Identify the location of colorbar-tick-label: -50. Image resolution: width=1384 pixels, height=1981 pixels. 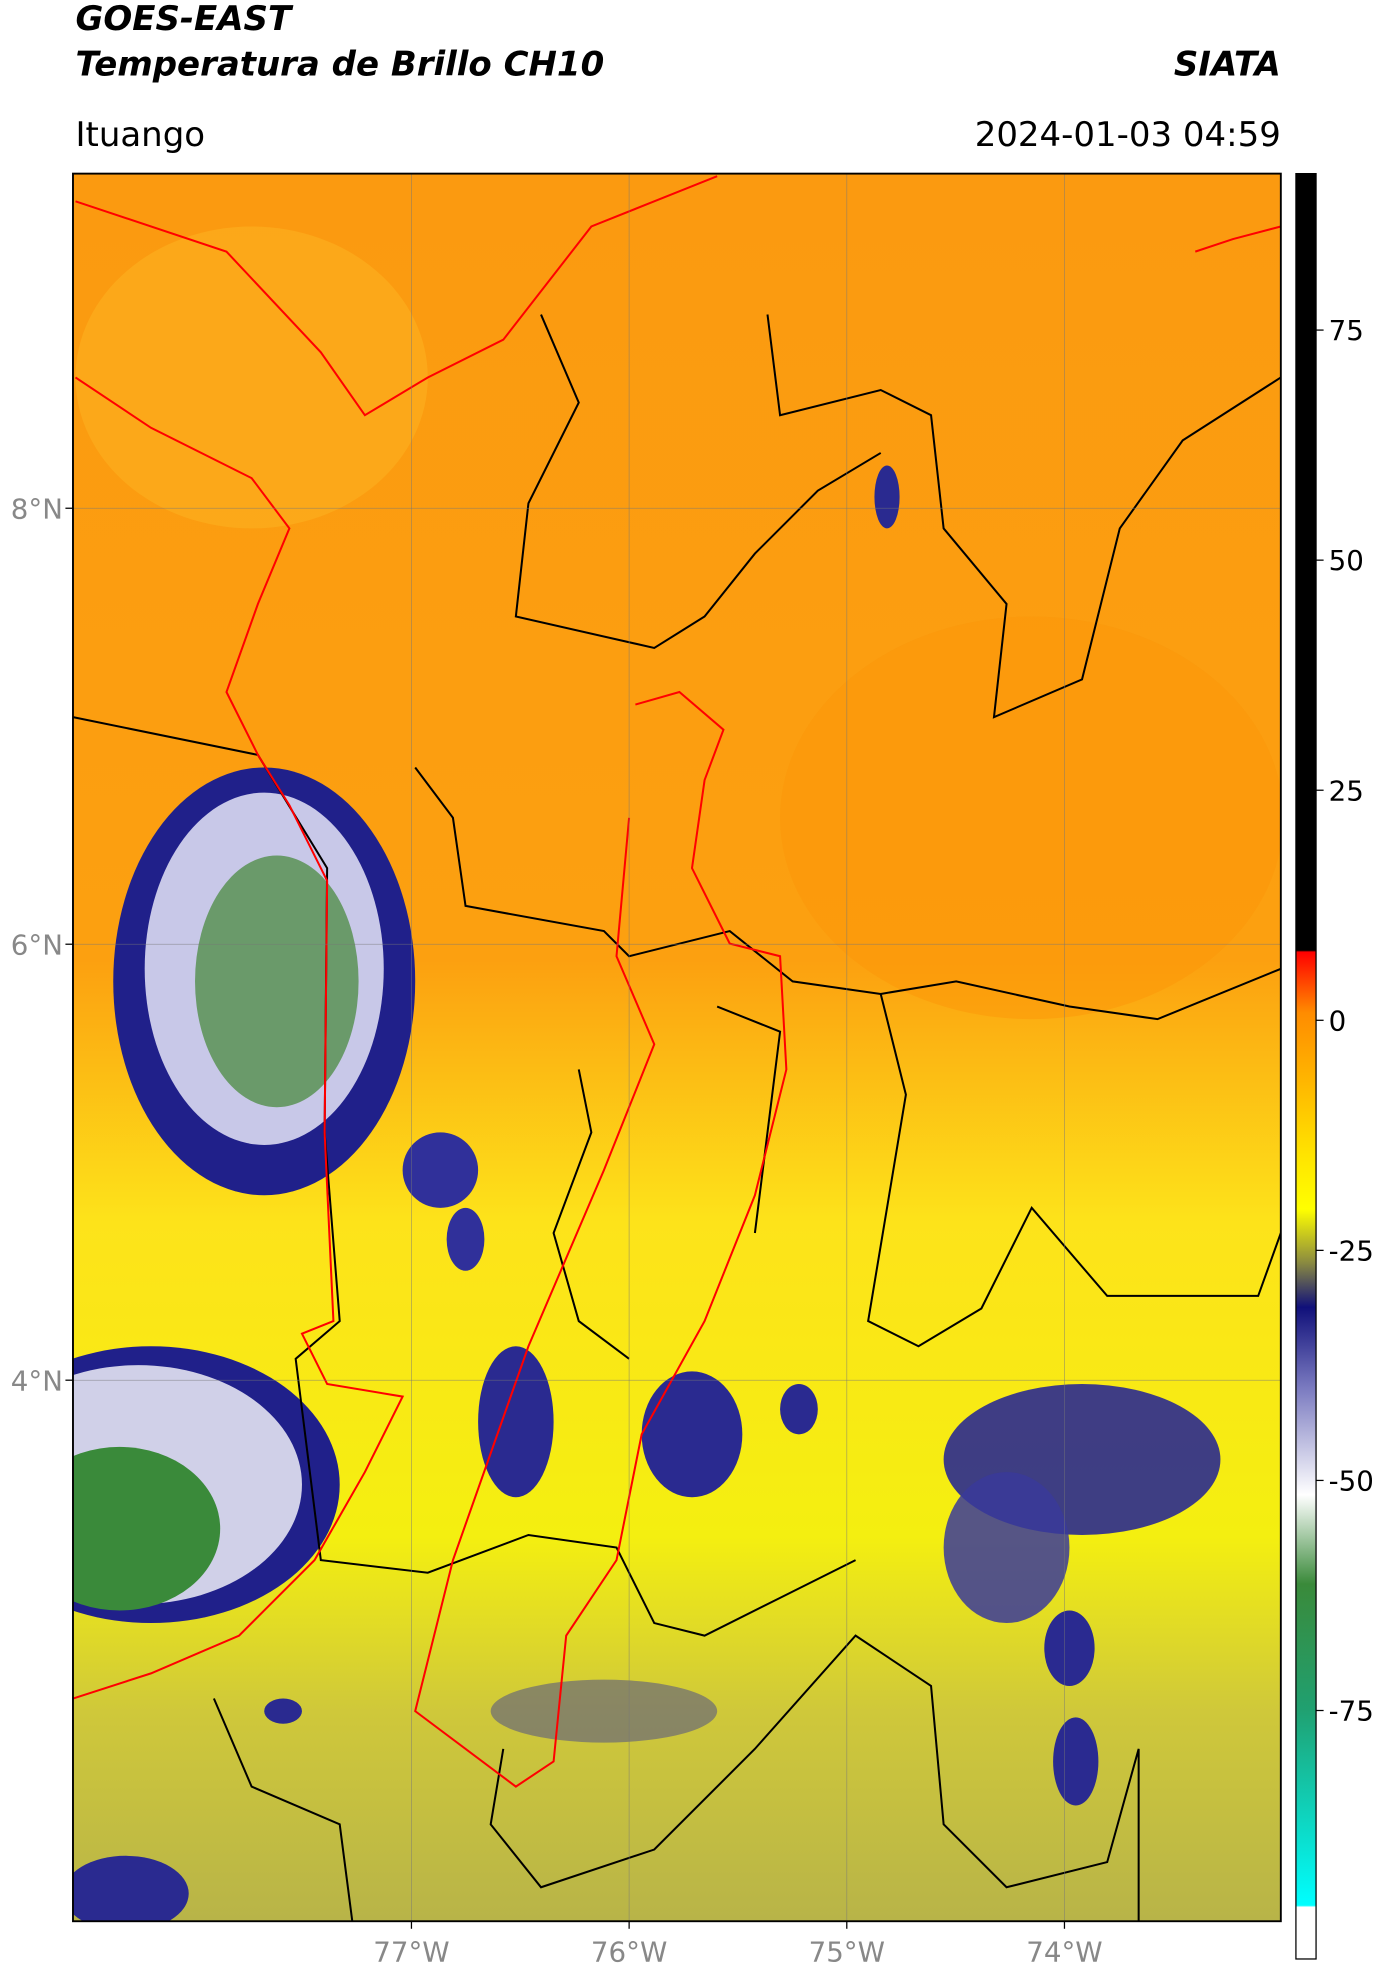
(1351, 1480).